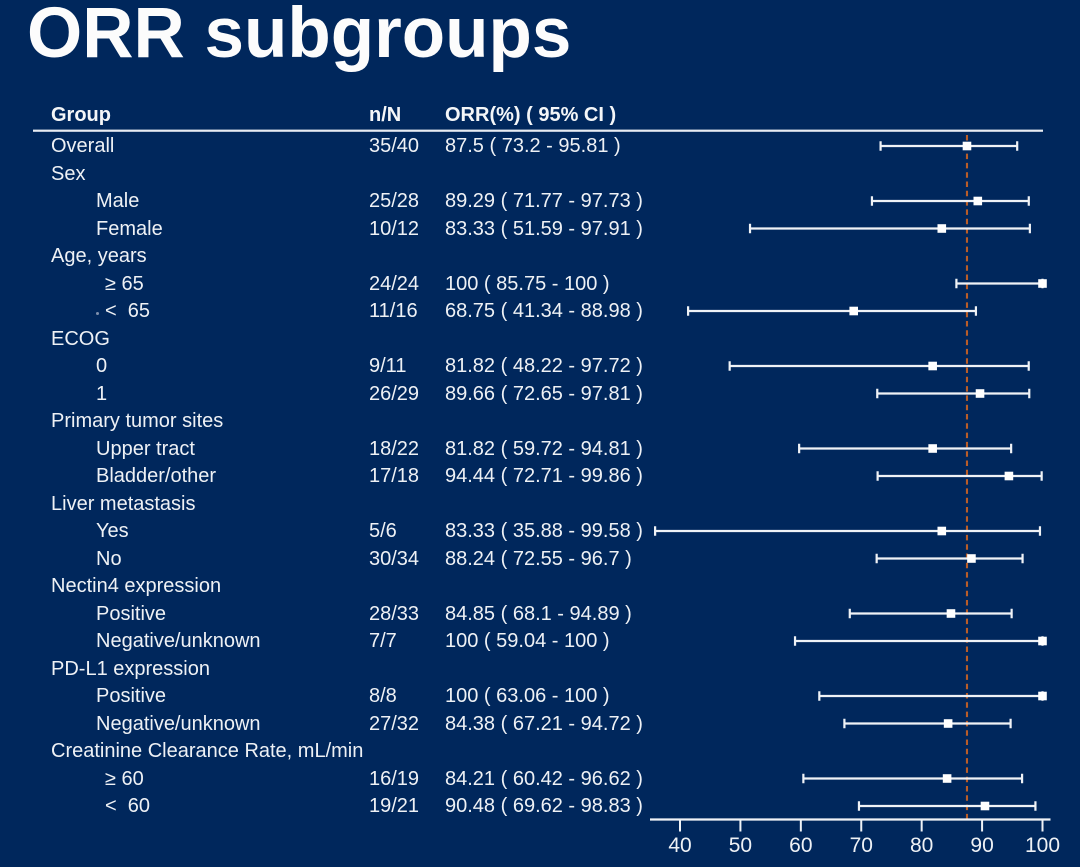 Image resolution: width=1080 pixels, height=867 pixels. What do you see at coordinates (544, 448) in the screenshot?
I see `orr-ci-value: 81.82 ( 59.72 - 94.81 )` at bounding box center [544, 448].